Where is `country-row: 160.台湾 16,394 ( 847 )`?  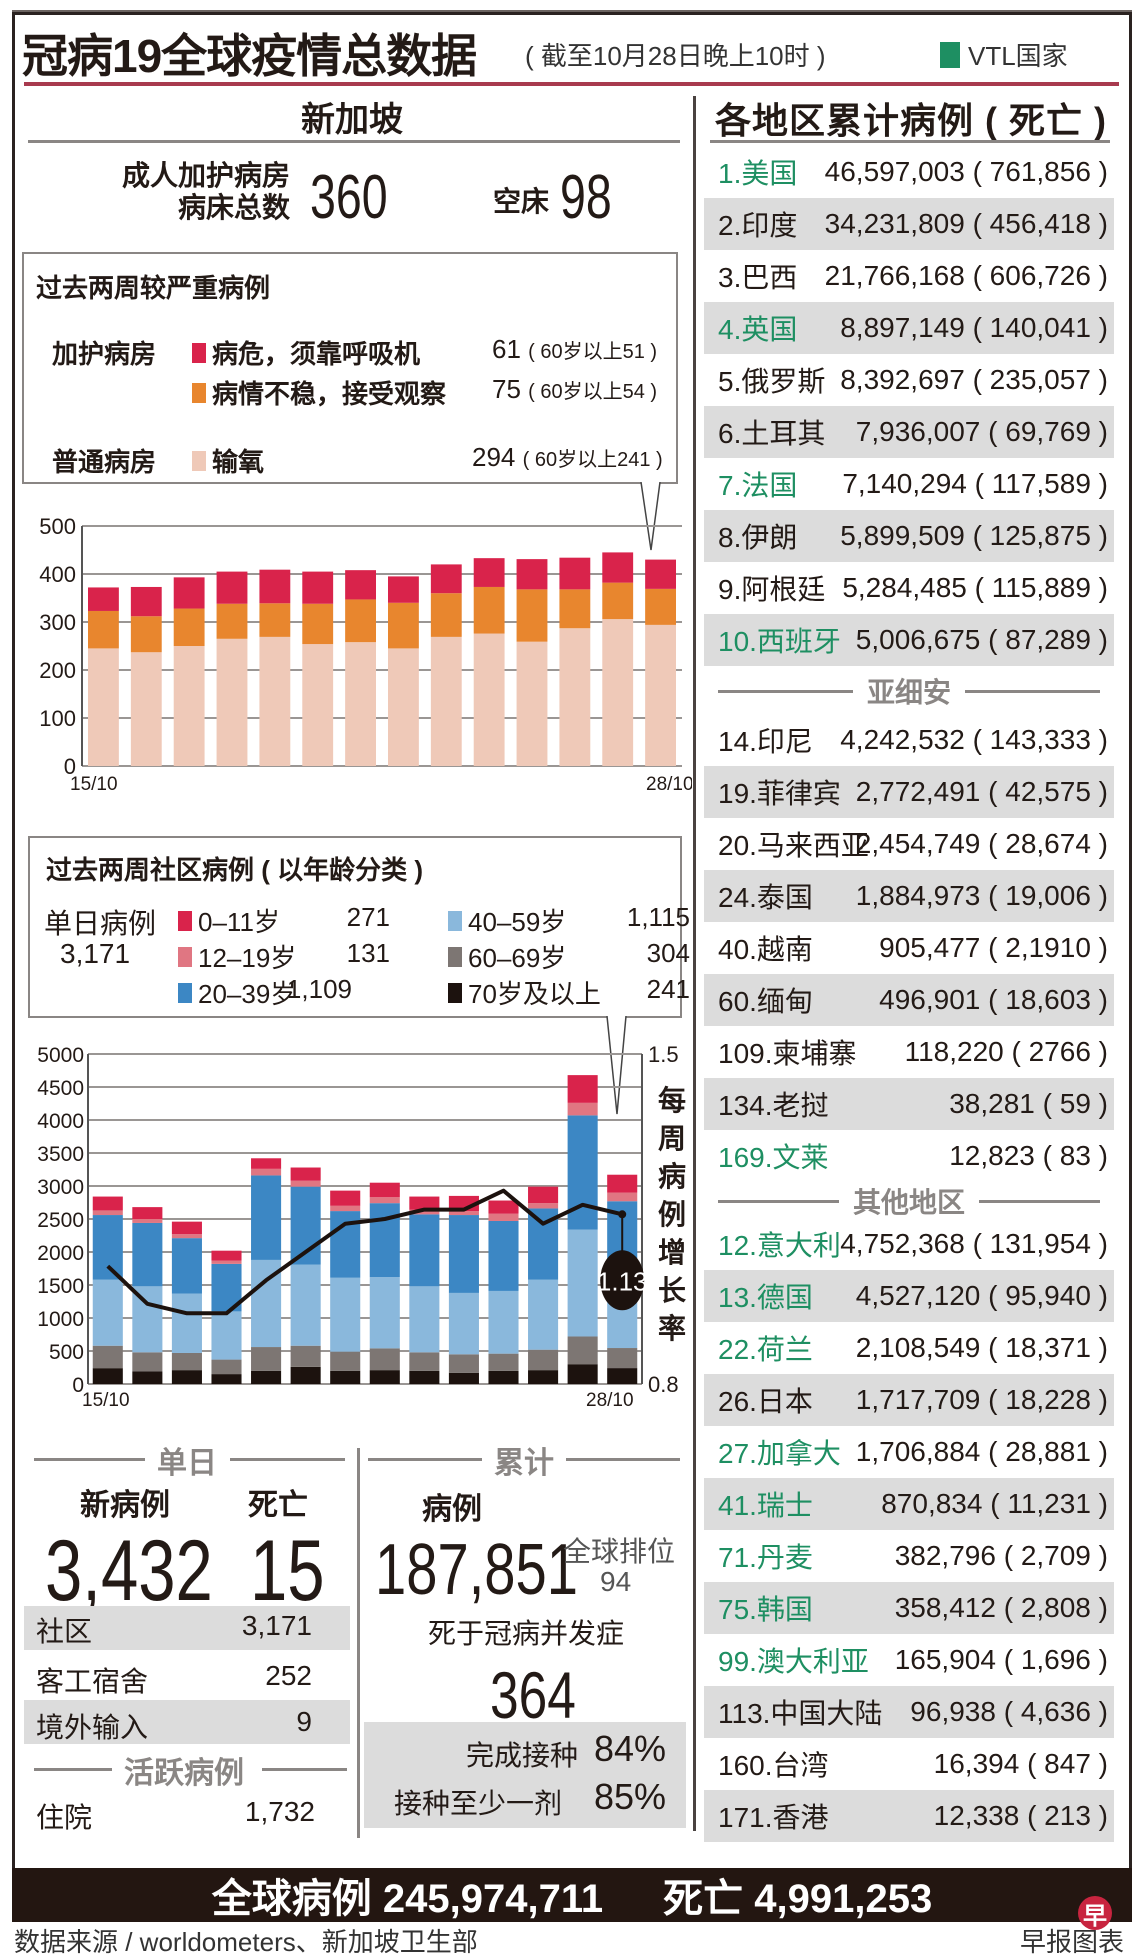
country-row: 160.台湾 16,394 ( 847 ) is located at coordinates (909, 1764).